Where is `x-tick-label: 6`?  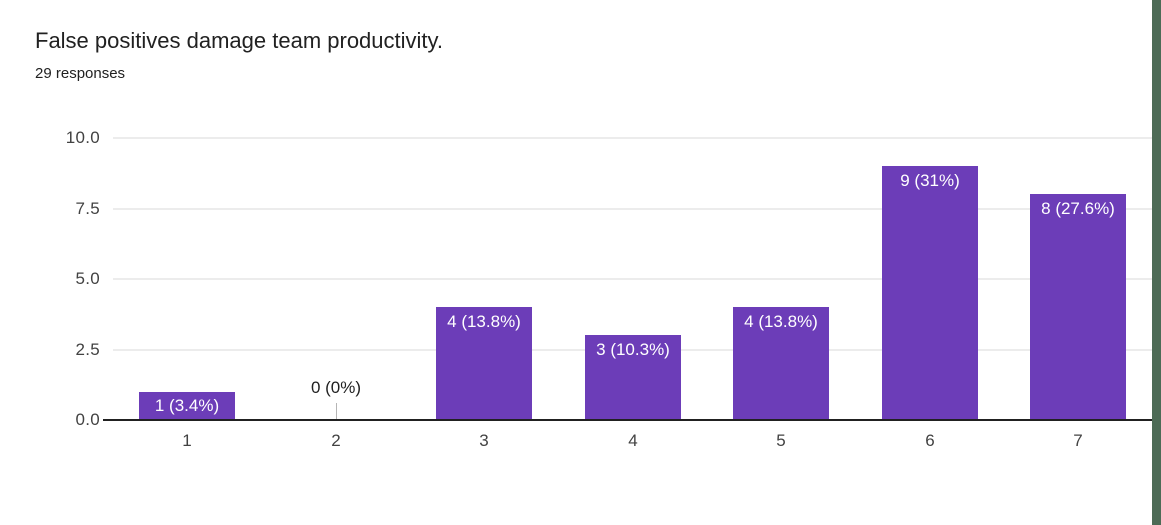
x-tick-label: 6 is located at coordinates (930, 440).